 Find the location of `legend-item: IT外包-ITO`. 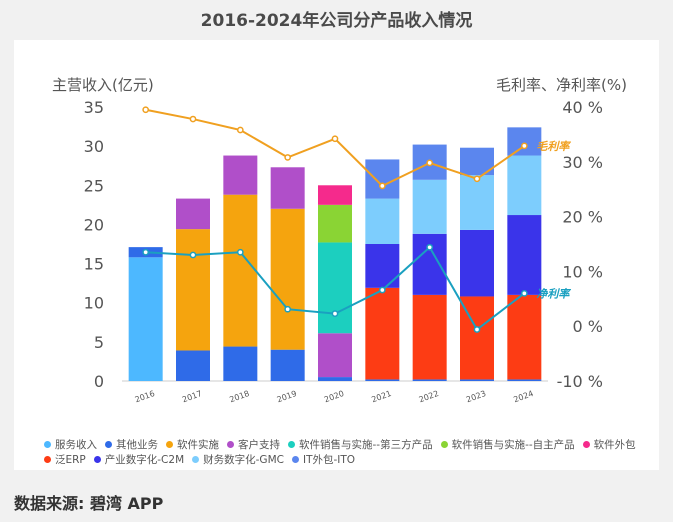

legend-item: IT外包-ITO is located at coordinates (323, 460).